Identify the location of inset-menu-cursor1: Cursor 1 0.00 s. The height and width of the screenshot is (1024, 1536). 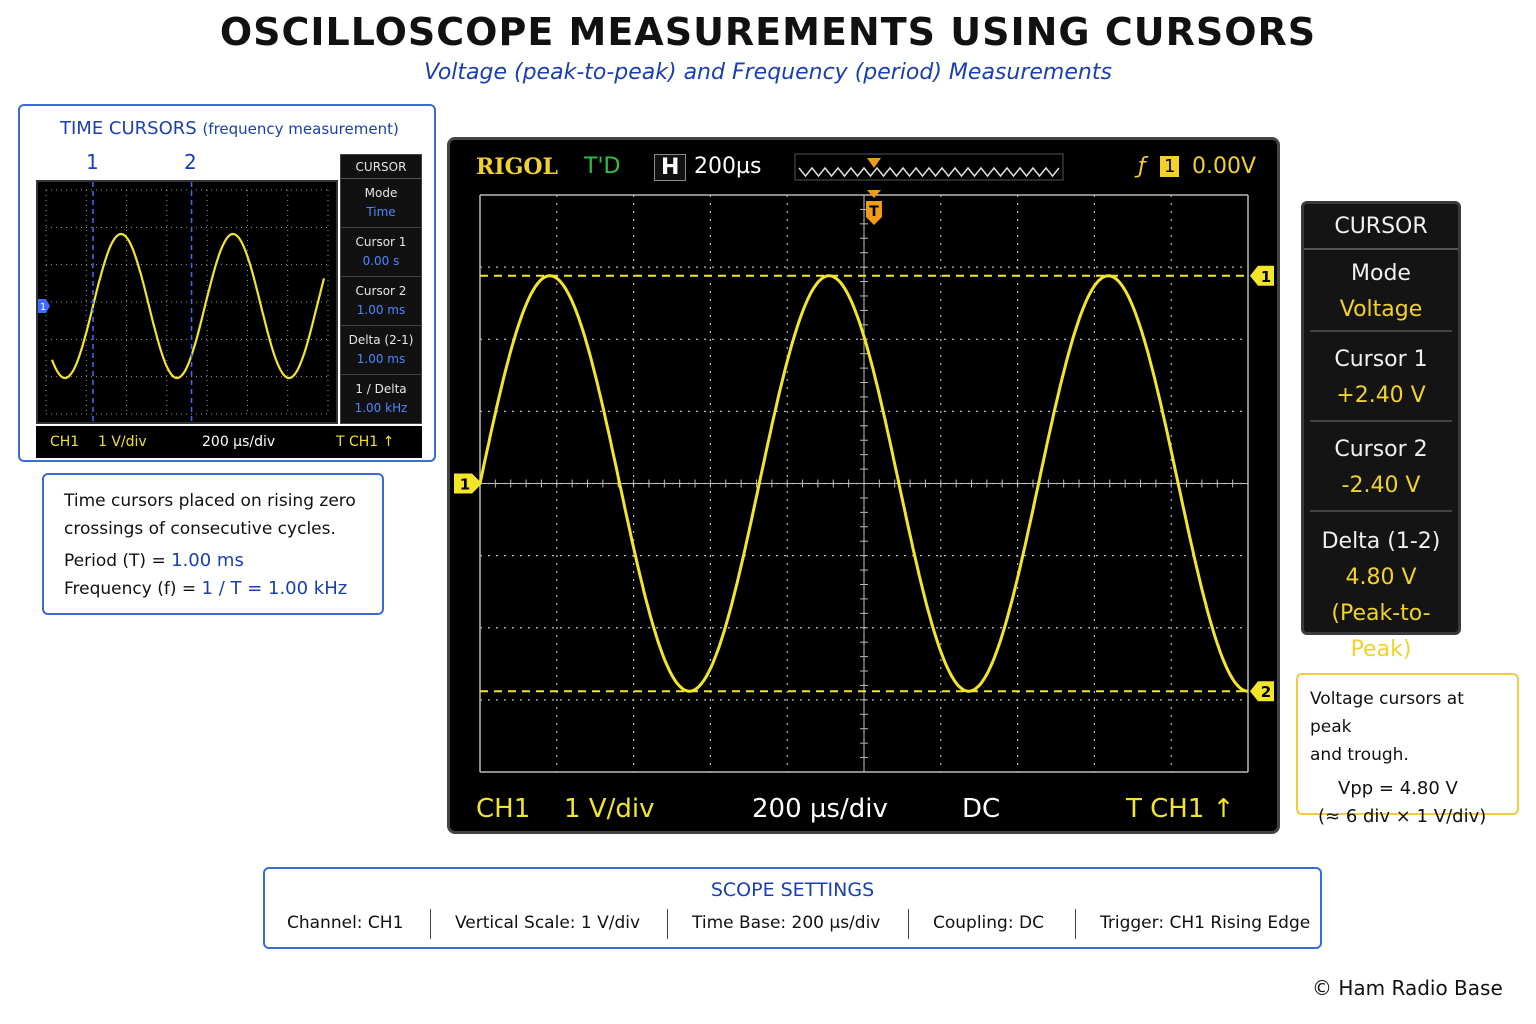
(381, 252).